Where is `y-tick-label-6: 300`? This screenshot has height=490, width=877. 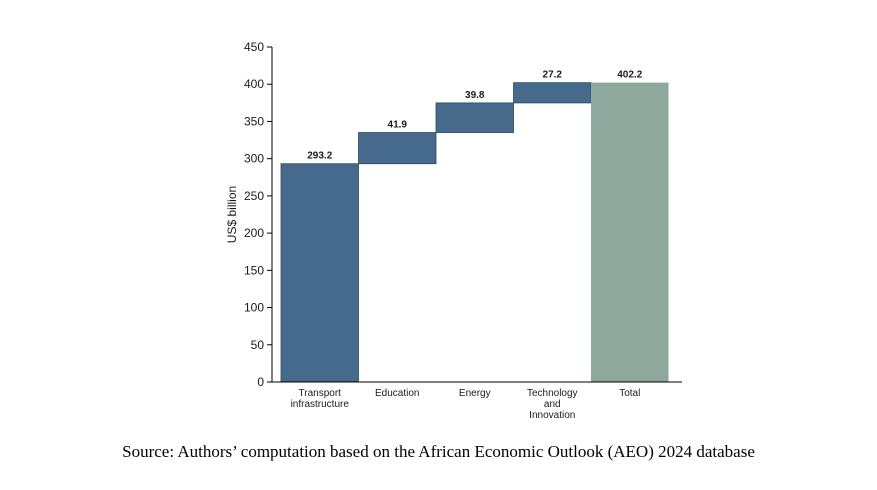
y-tick-label-6: 300 is located at coordinates (254, 159).